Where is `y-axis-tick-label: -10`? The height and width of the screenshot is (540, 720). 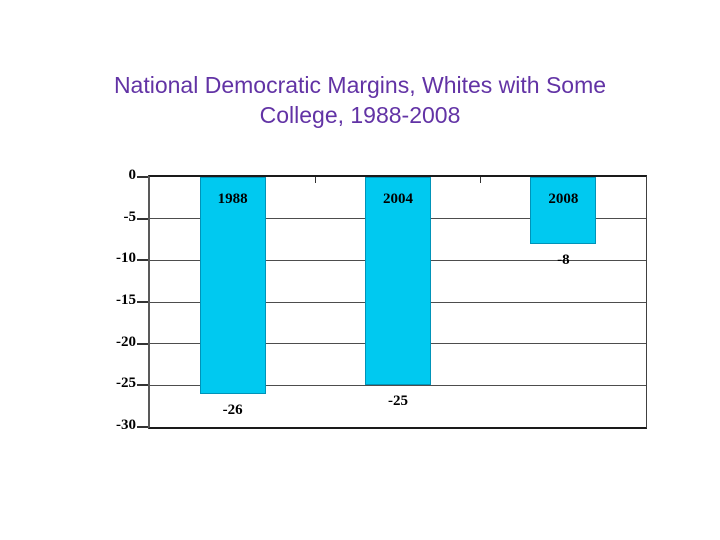
y-axis-tick-label: -10 is located at coordinates (126, 258).